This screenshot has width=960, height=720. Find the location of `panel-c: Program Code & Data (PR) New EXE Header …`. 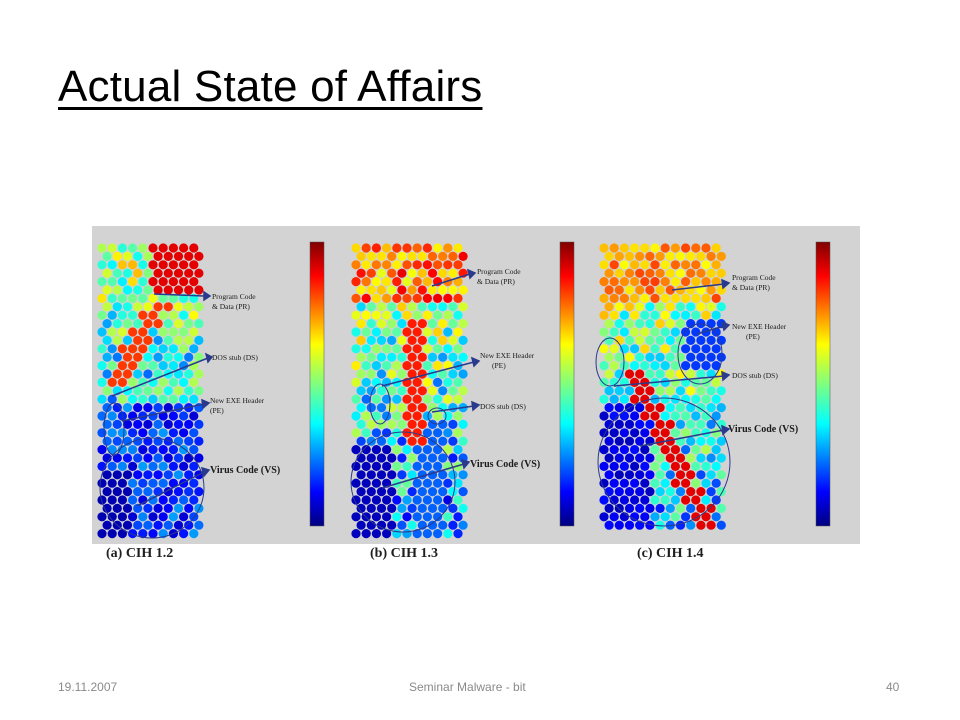

panel-c: Program Code & Data (PR) New EXE Header … is located at coordinates (713, 385).